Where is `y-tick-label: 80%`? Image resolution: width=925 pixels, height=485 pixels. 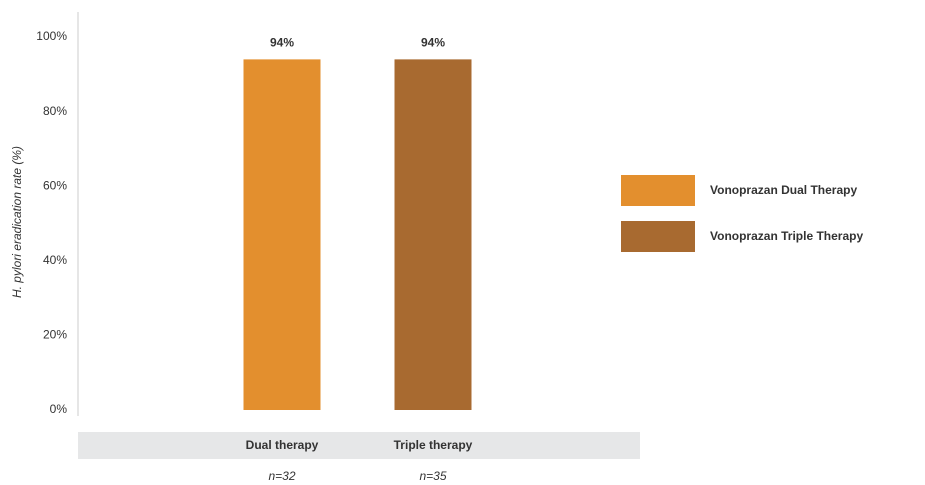 y-tick-label: 80% is located at coordinates (55, 111).